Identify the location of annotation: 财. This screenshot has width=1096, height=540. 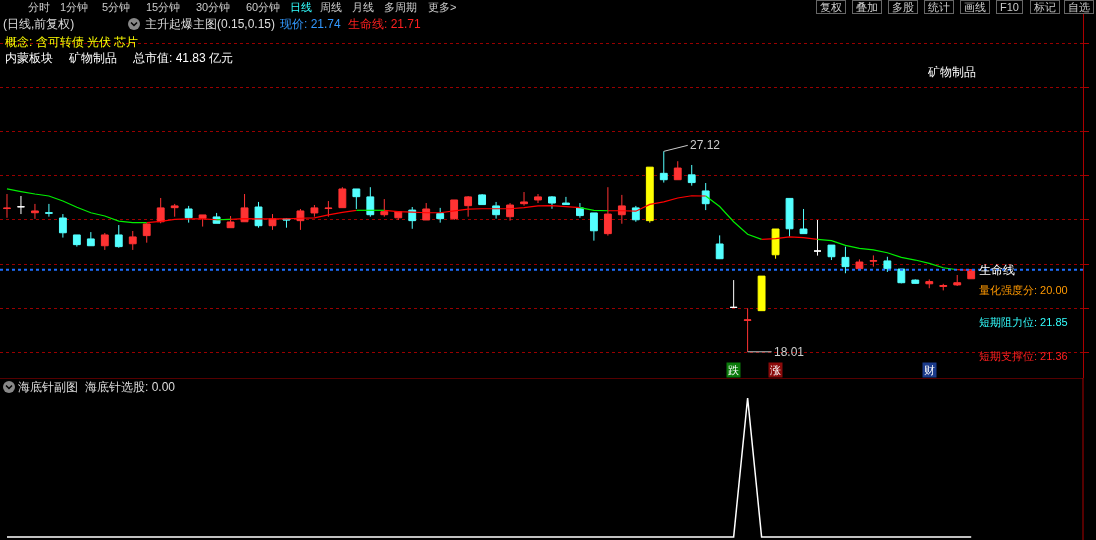
(929, 370).